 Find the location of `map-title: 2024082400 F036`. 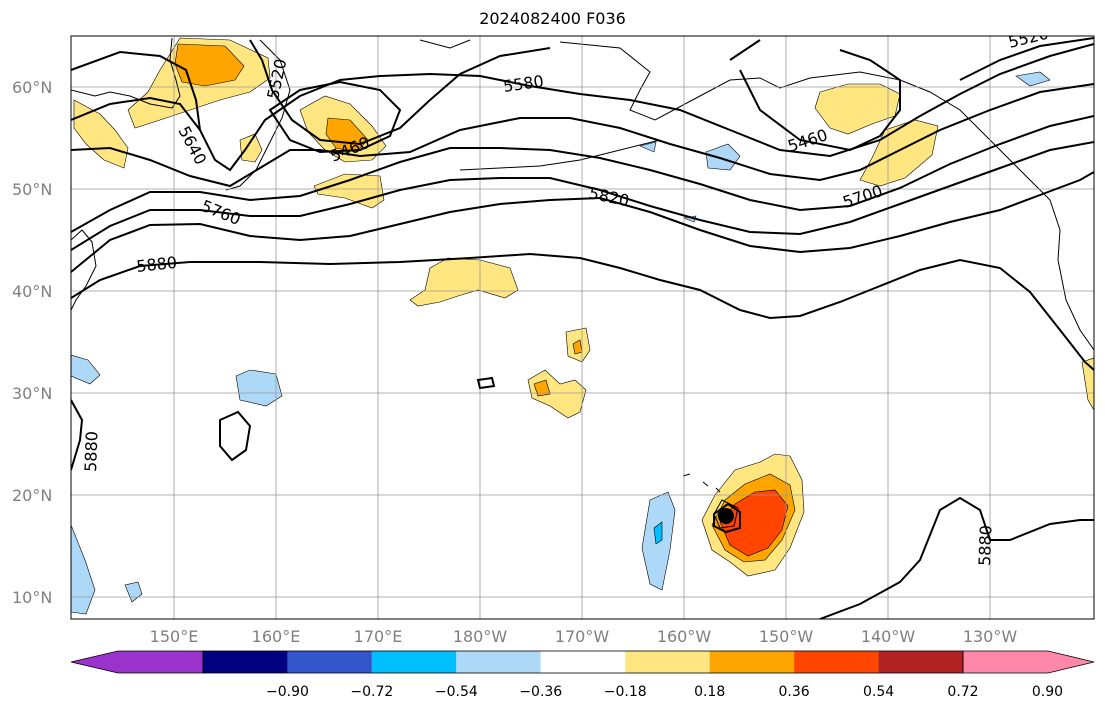

map-title: 2024082400 F036 is located at coordinates (552, 18).